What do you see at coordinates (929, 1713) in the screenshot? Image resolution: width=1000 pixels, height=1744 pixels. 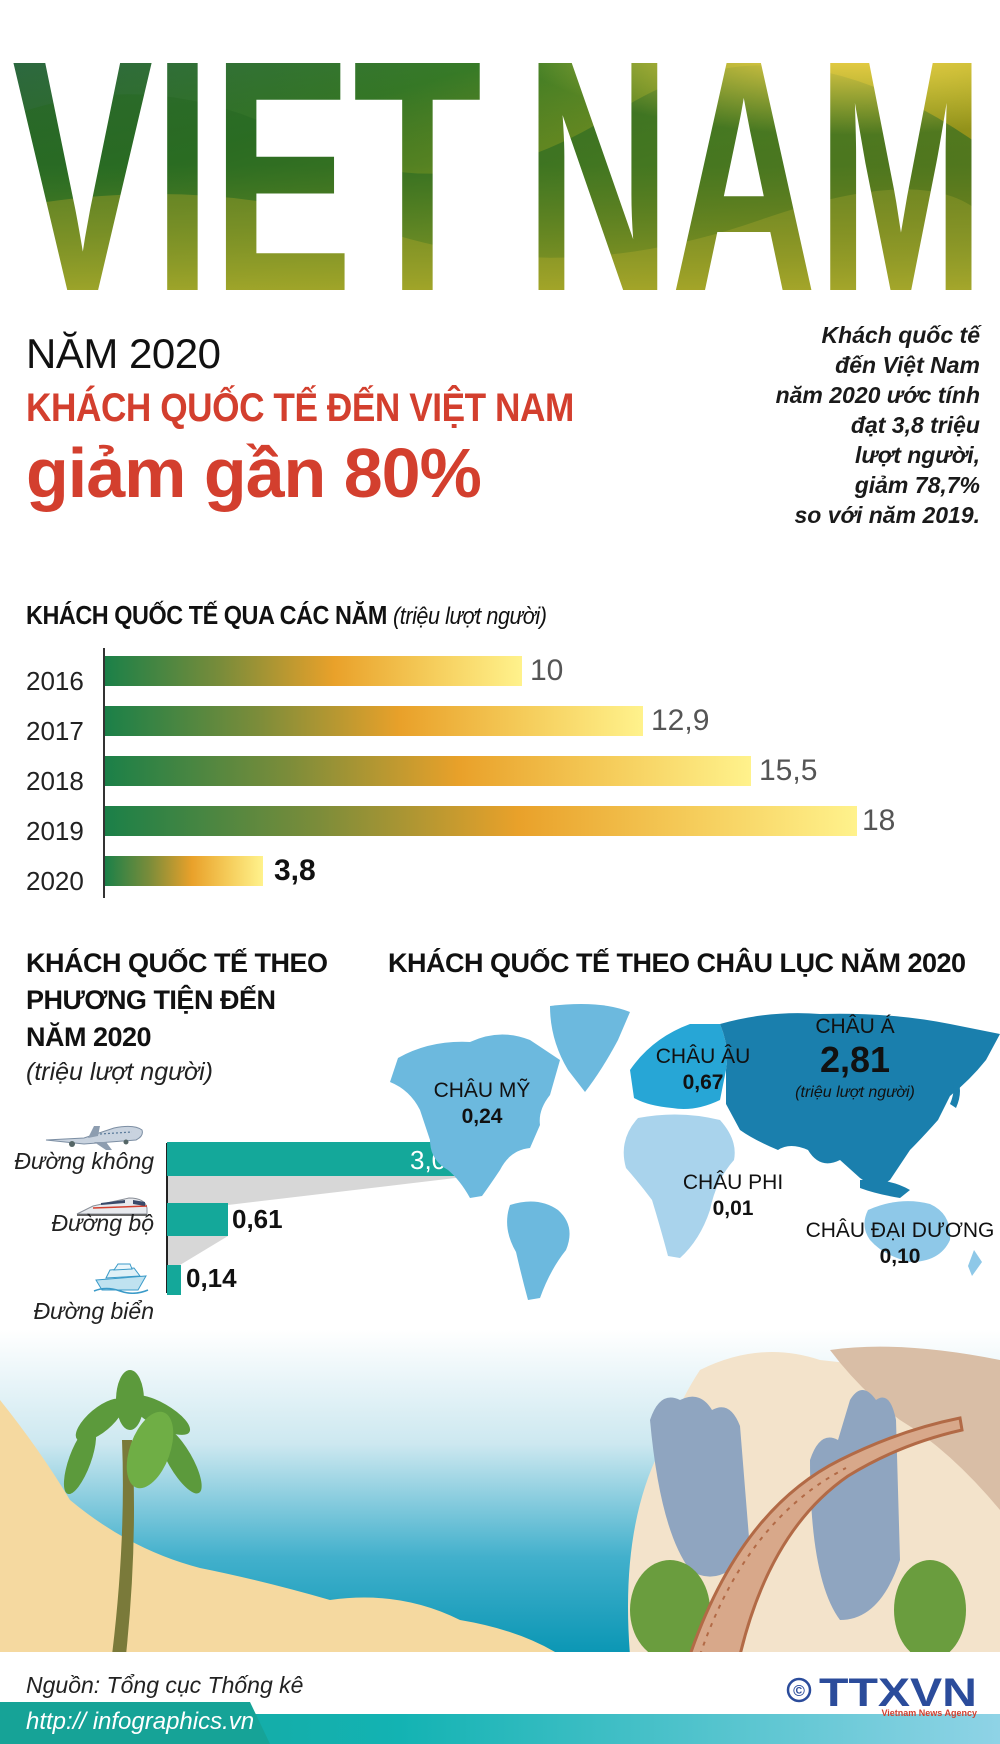 I see `svg-text: Vietnam News Agency` at bounding box center [929, 1713].